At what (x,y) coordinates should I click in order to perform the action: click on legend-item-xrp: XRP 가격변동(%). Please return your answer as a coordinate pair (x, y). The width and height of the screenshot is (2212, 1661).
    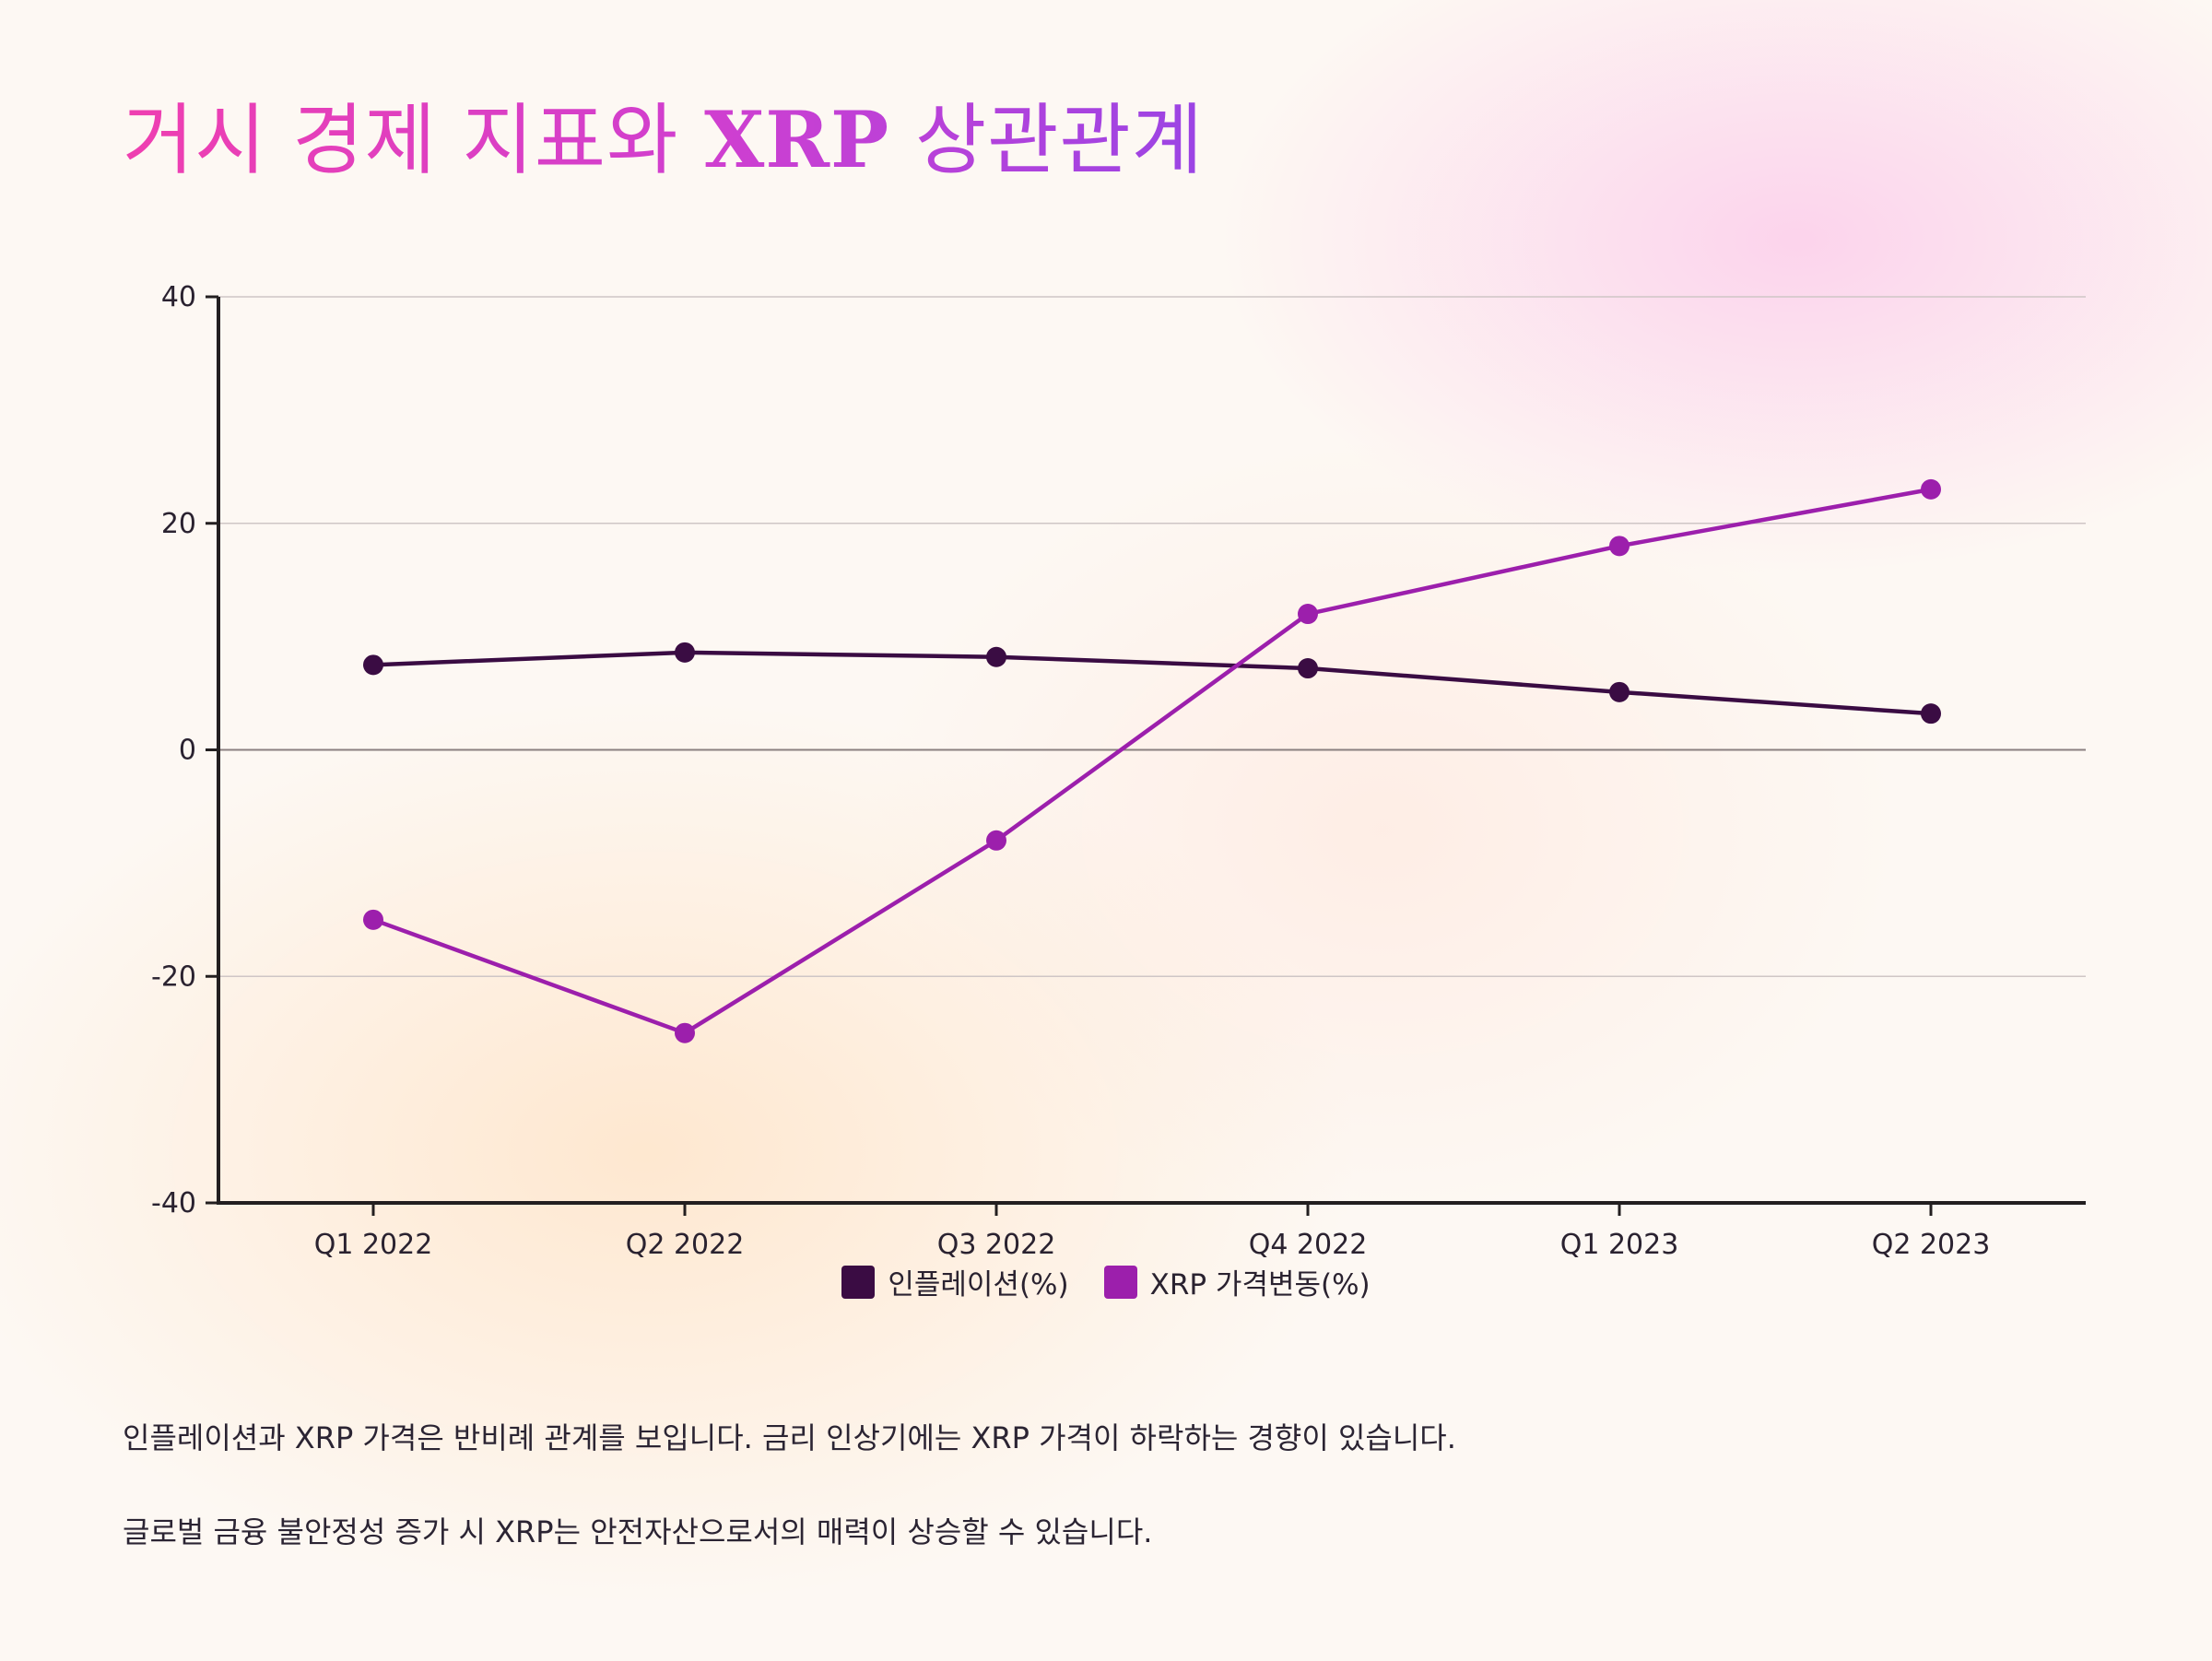
    Looking at the image, I should click on (1237, 1281).